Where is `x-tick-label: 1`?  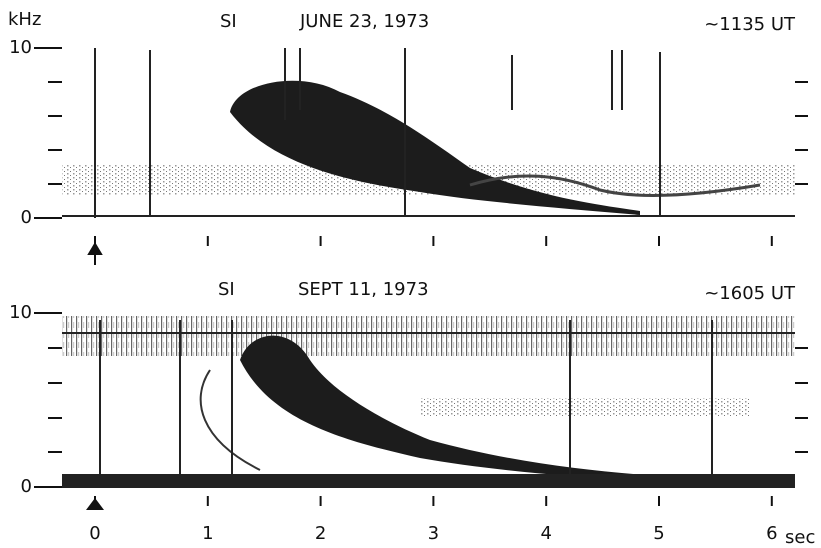
x-tick-label: 1 is located at coordinates (207, 533).